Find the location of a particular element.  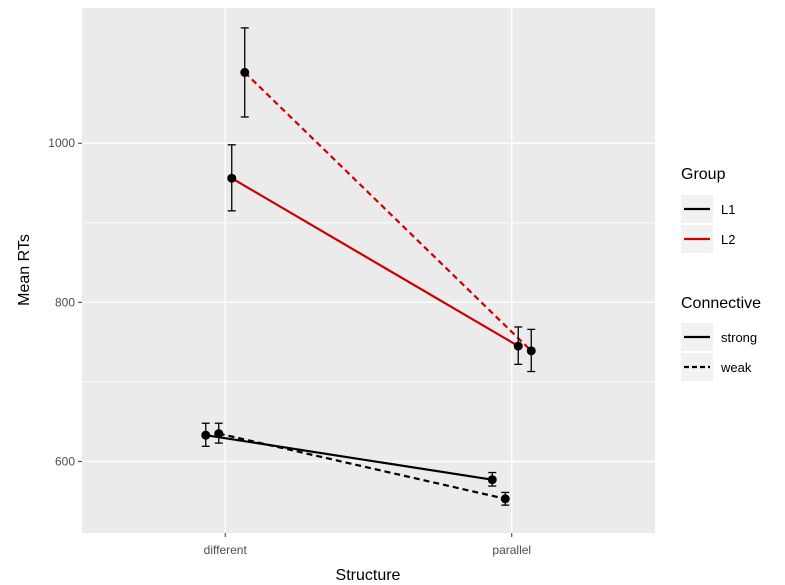

series-line-l1-weak is located at coordinates (362, 466).